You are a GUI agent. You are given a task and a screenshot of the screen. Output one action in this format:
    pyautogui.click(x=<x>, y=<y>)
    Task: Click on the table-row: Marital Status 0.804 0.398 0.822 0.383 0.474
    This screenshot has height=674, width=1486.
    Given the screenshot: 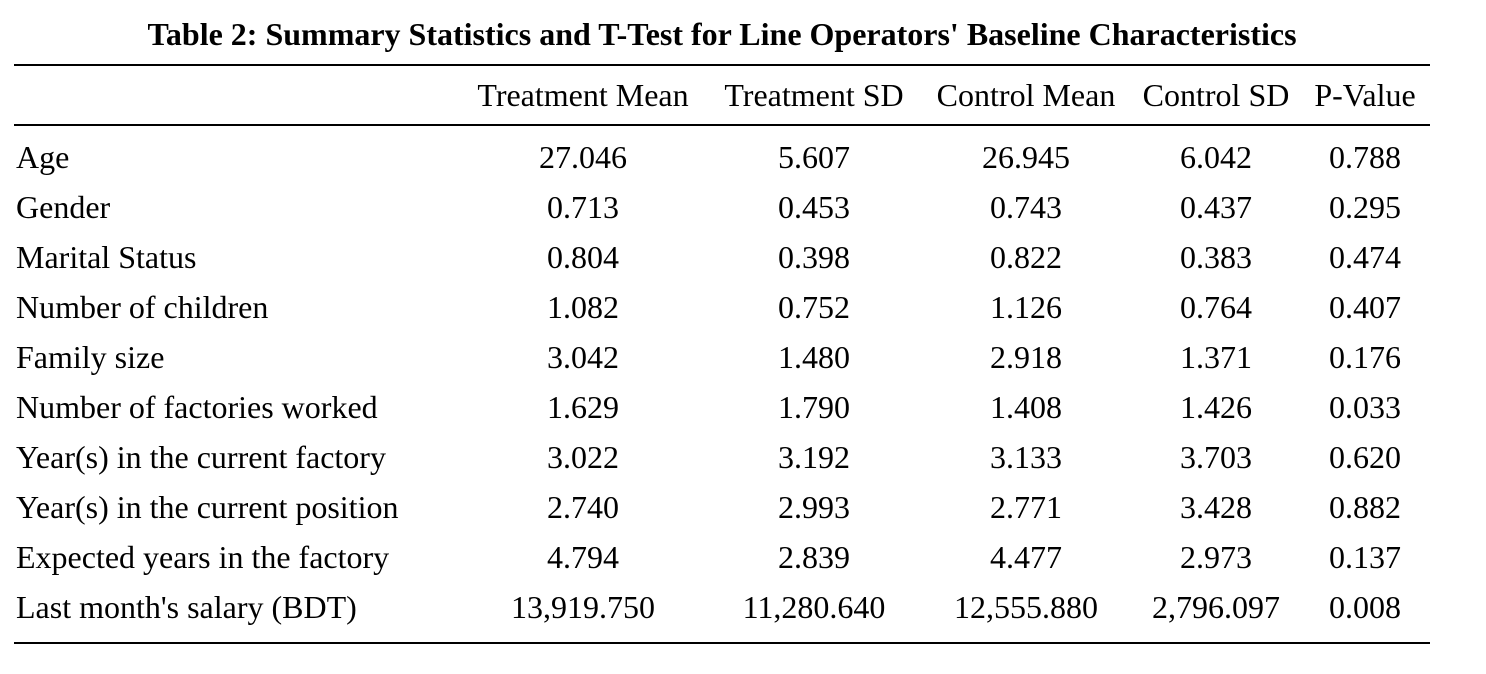 What is the action you would take?
    pyautogui.click(x=722, y=257)
    